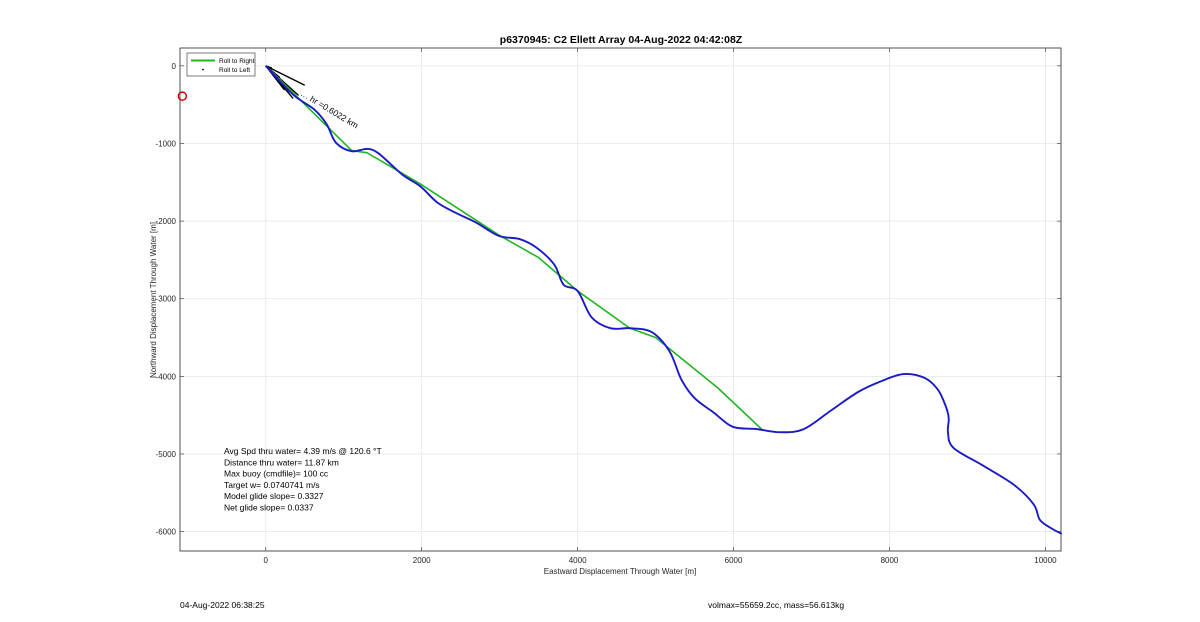  I want to click on x-tick-label: 8000, so click(890, 560).